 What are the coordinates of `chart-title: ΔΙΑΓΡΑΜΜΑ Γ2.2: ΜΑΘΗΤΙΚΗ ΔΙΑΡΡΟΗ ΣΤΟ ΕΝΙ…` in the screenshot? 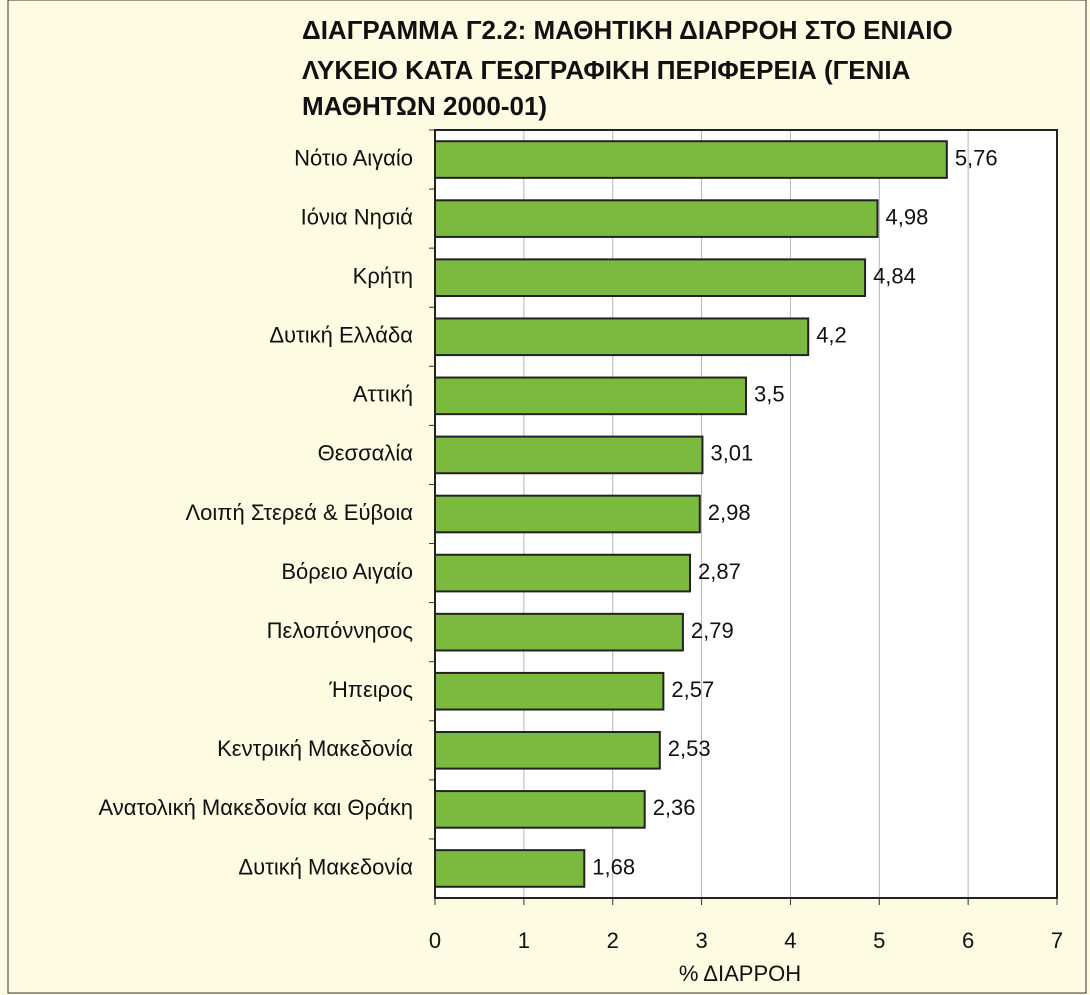 It's located at (627, 30).